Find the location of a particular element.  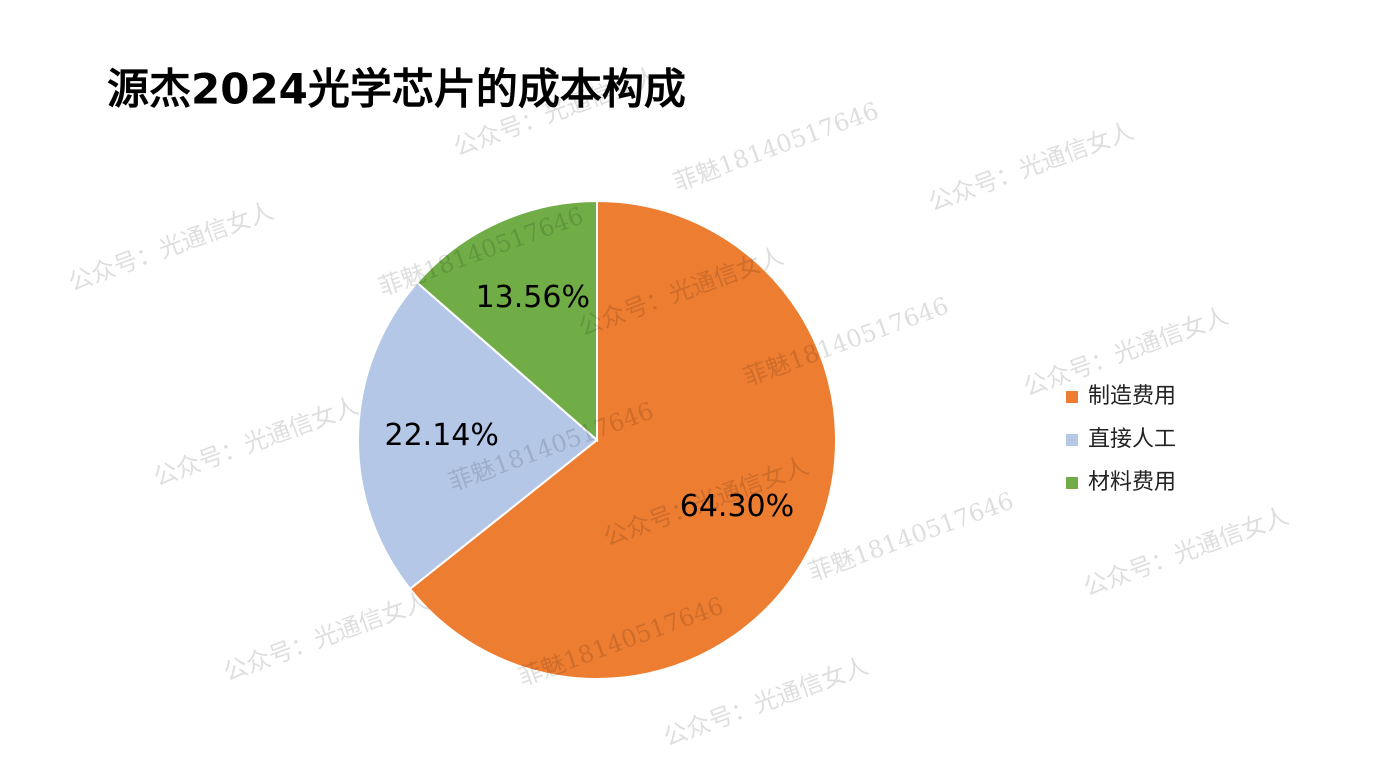

legend-label: 直接人工 is located at coordinates (1132, 439).